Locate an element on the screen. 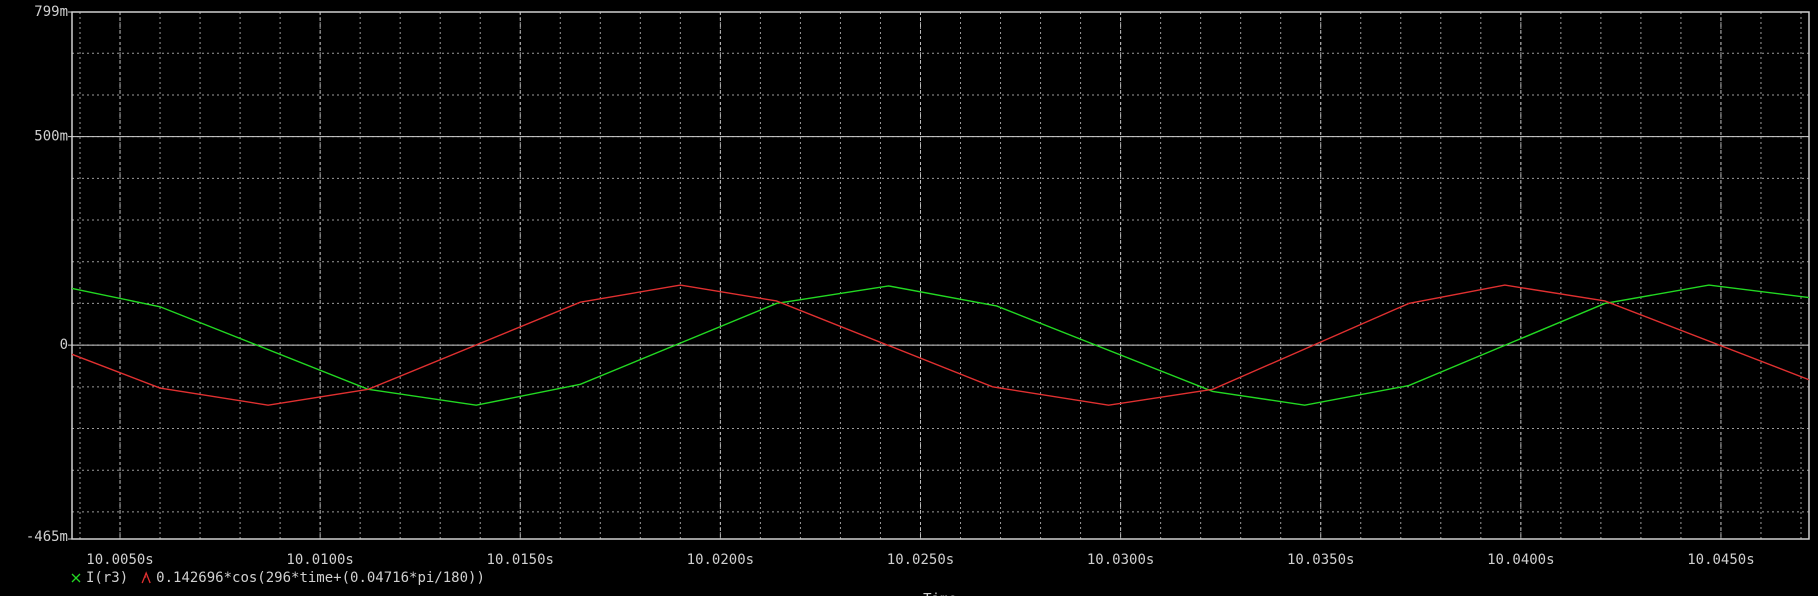  x-tick-label: 10.0200s is located at coordinates (720, 560).